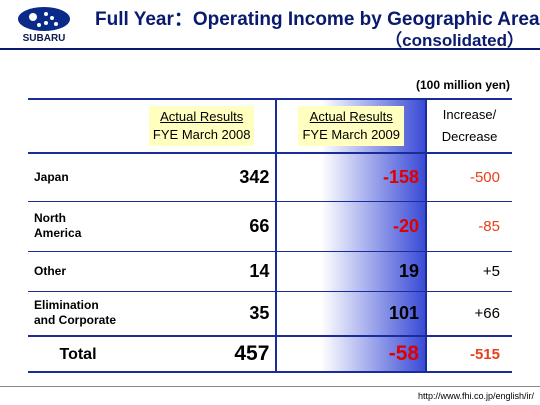 This screenshot has width=540, height=405. What do you see at coordinates (202, 177) in the screenshot?
I see `cell-value: 342` at bounding box center [202, 177].